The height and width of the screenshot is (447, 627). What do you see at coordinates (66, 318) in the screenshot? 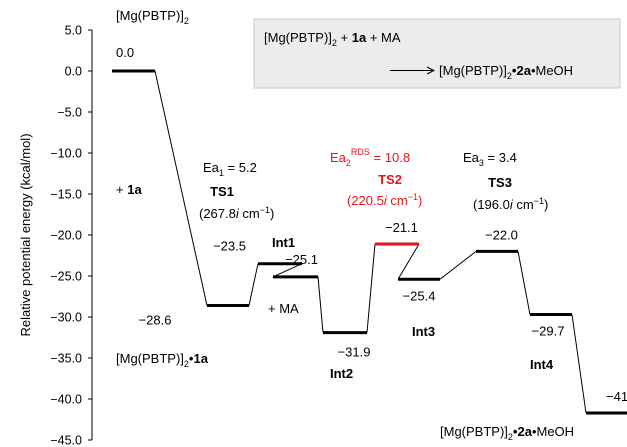
I see `y-tick-label: −30.0` at bounding box center [66, 318].